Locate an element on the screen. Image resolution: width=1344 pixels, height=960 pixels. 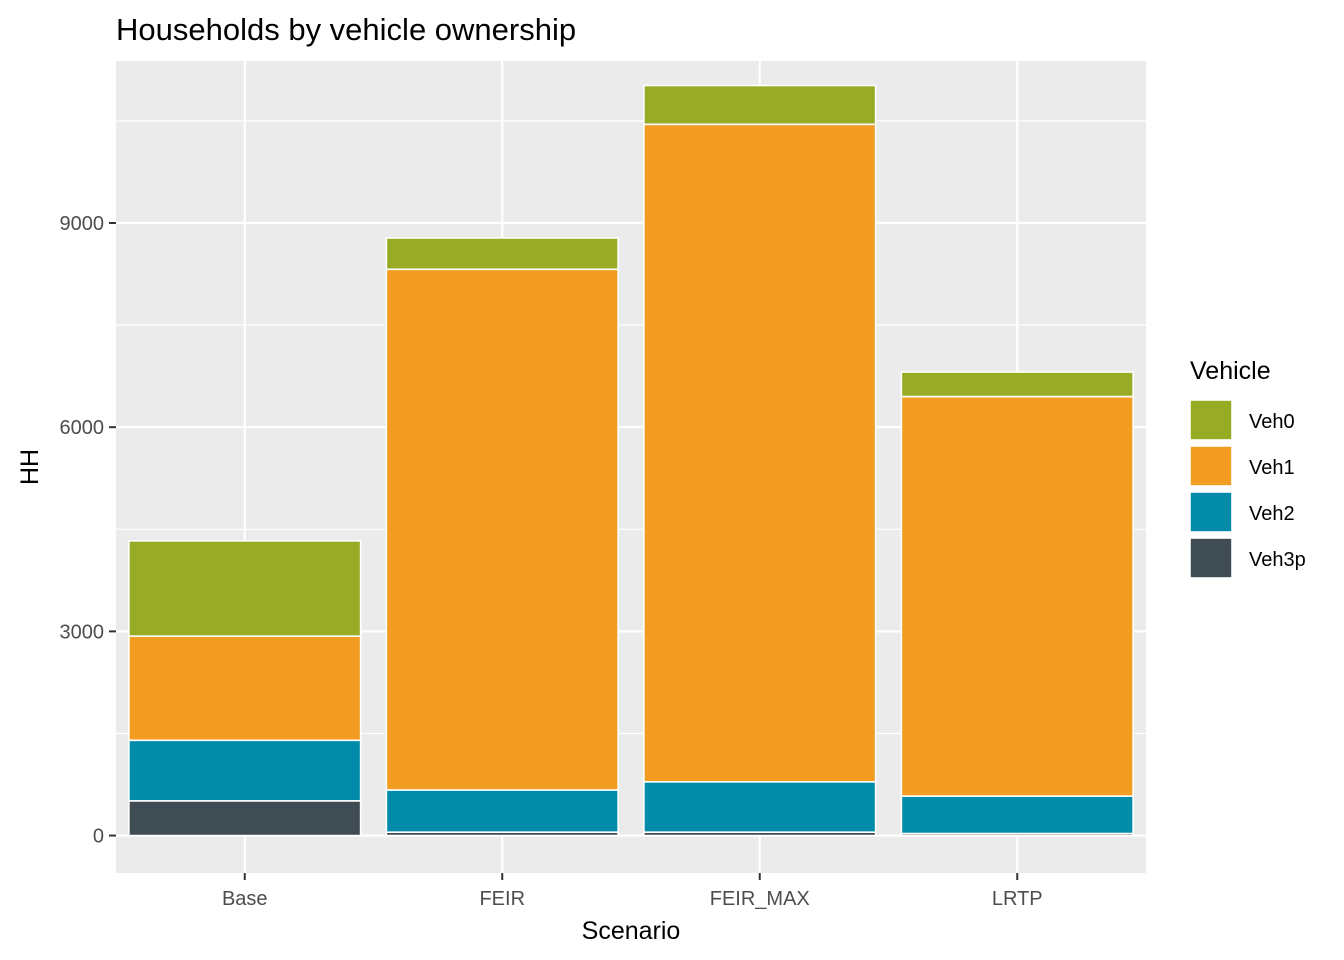
legend-label: Veh1 is located at coordinates (1272, 468).